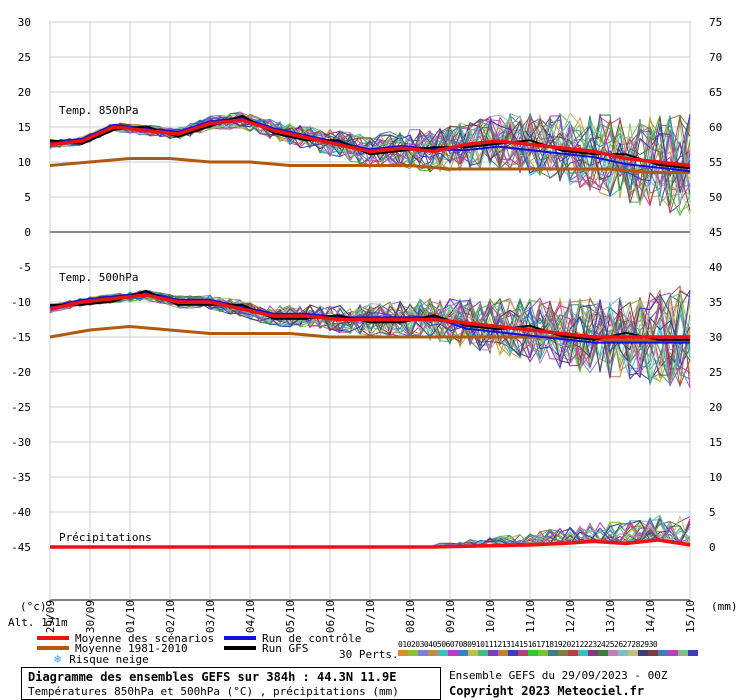  I want to click on y-left-tick: -40, so click(21, 512).